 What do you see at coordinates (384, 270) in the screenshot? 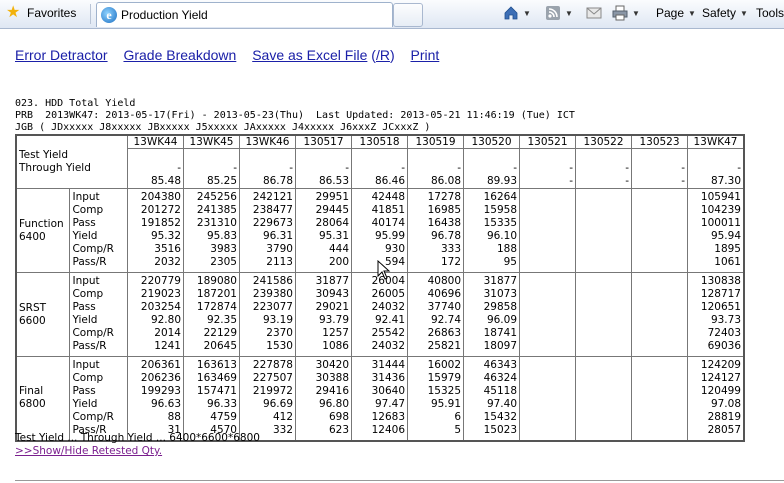
I see `mouse-cursor-icon` at bounding box center [384, 270].